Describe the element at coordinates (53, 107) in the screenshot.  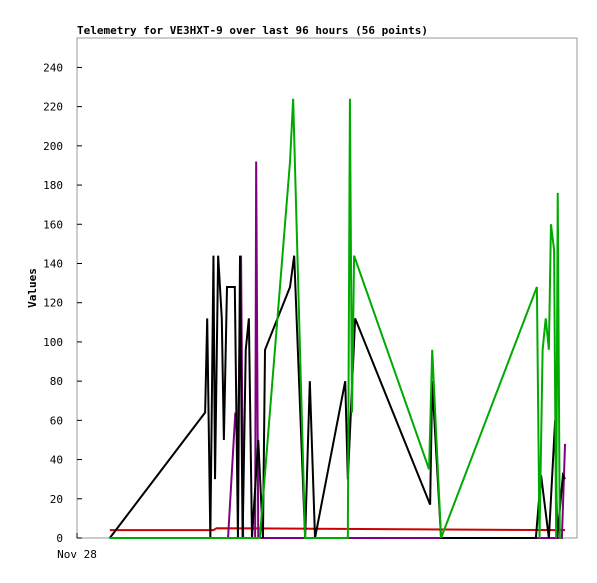
I see `y-tick-label: 220` at that location.